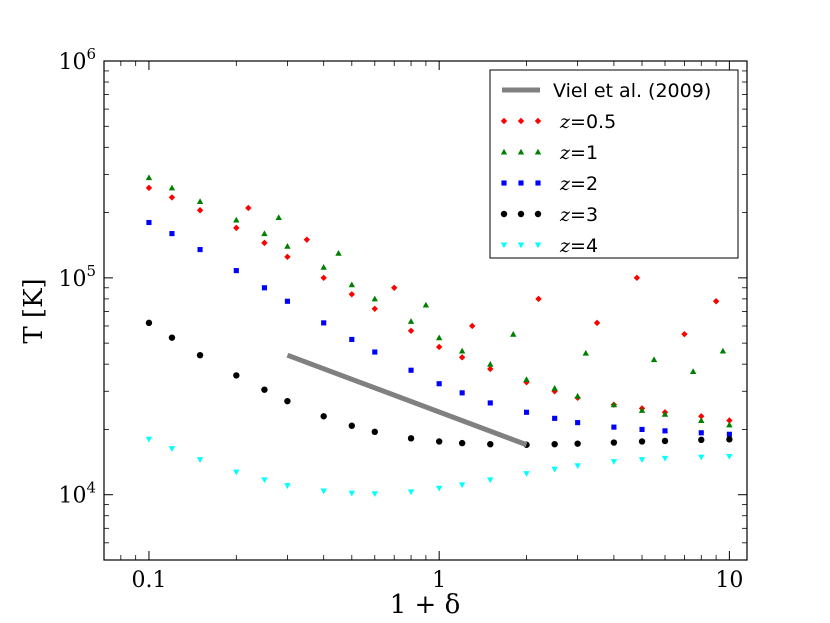  I want to click on legend-entry-label: z=3, so click(578, 215).